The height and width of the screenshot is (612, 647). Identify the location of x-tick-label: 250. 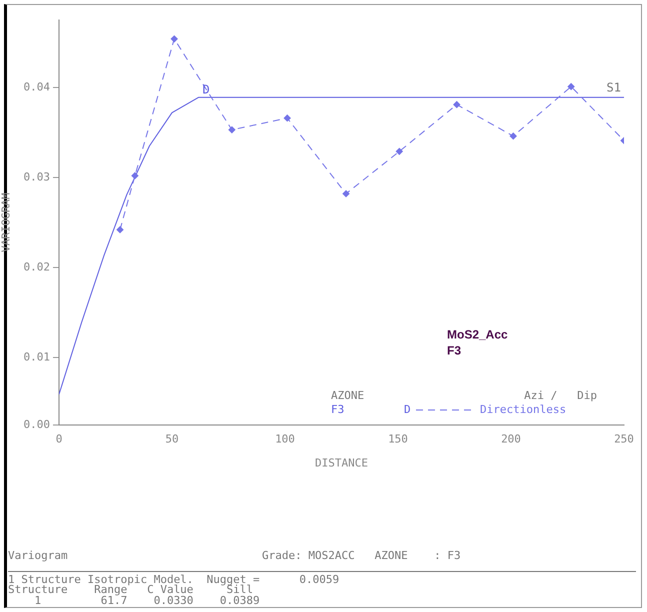
(624, 439).